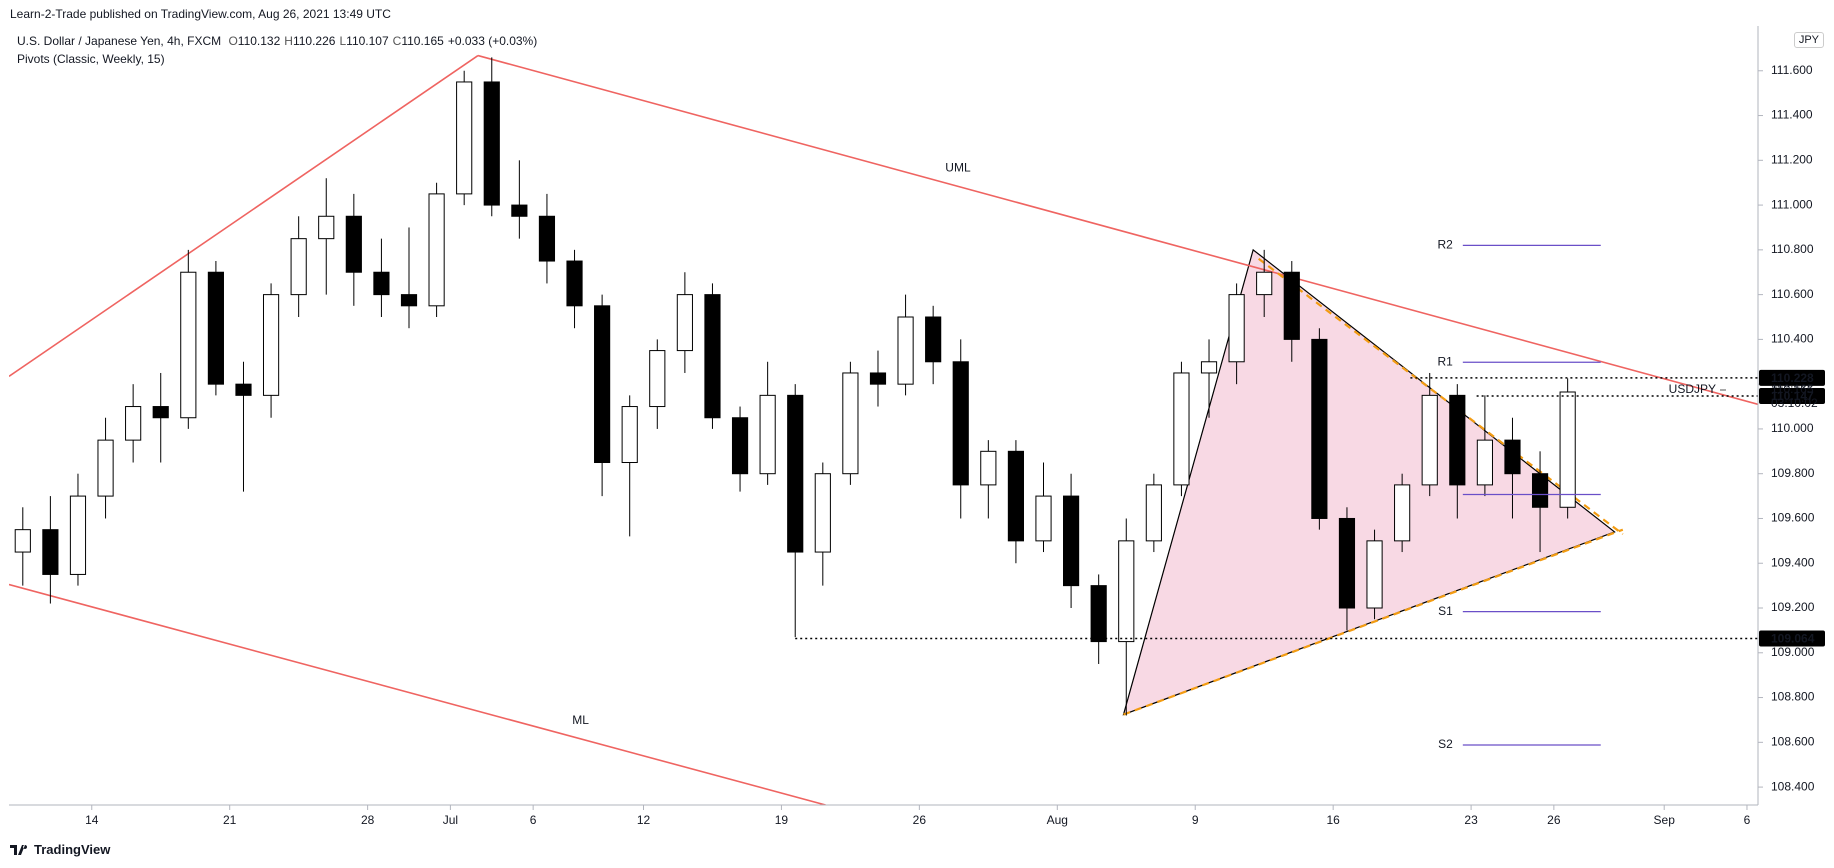 Image resolution: width=1834 pixels, height=868 pixels. I want to click on trendline-label: UML, so click(958, 168).